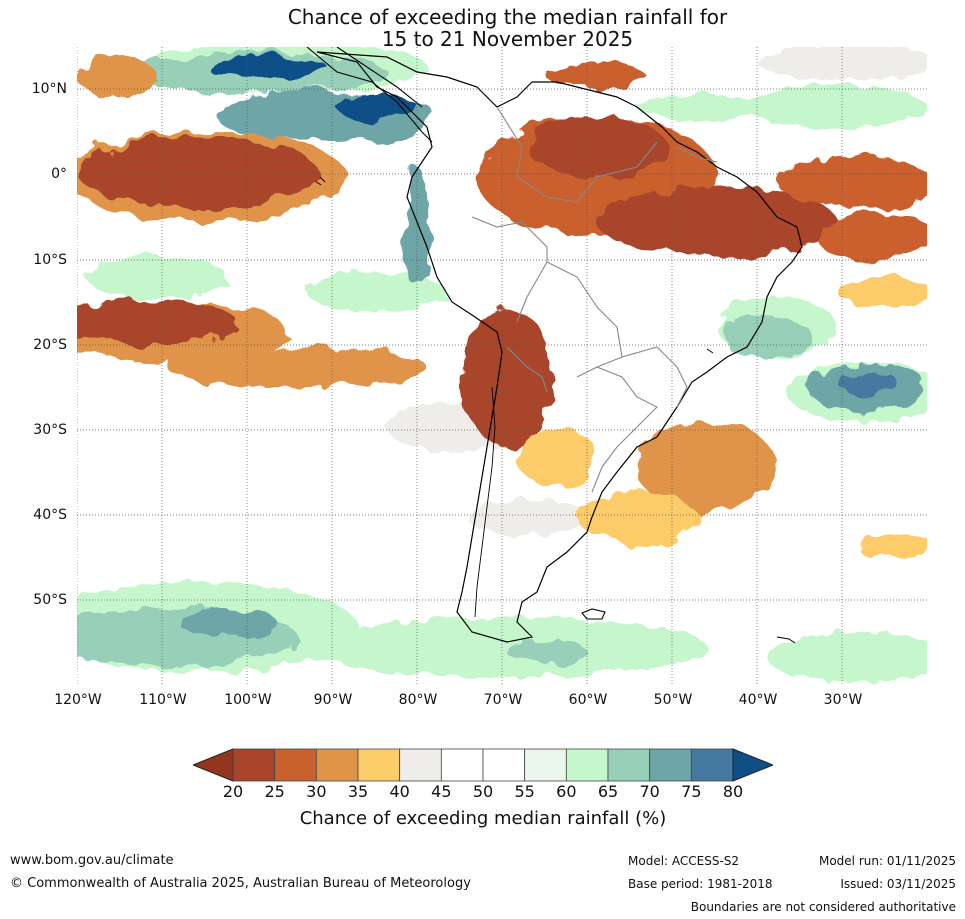  Describe the element at coordinates (233, 791) in the screenshot. I see `colorbar-tick-label: 20` at that location.